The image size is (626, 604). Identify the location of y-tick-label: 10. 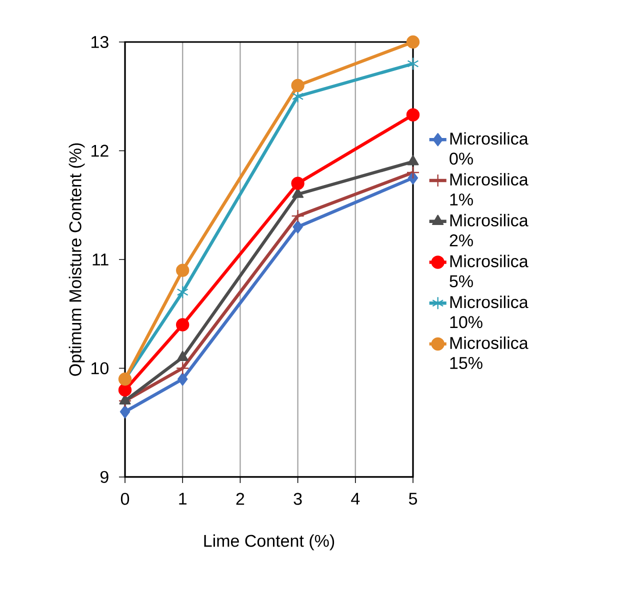
(100, 368).